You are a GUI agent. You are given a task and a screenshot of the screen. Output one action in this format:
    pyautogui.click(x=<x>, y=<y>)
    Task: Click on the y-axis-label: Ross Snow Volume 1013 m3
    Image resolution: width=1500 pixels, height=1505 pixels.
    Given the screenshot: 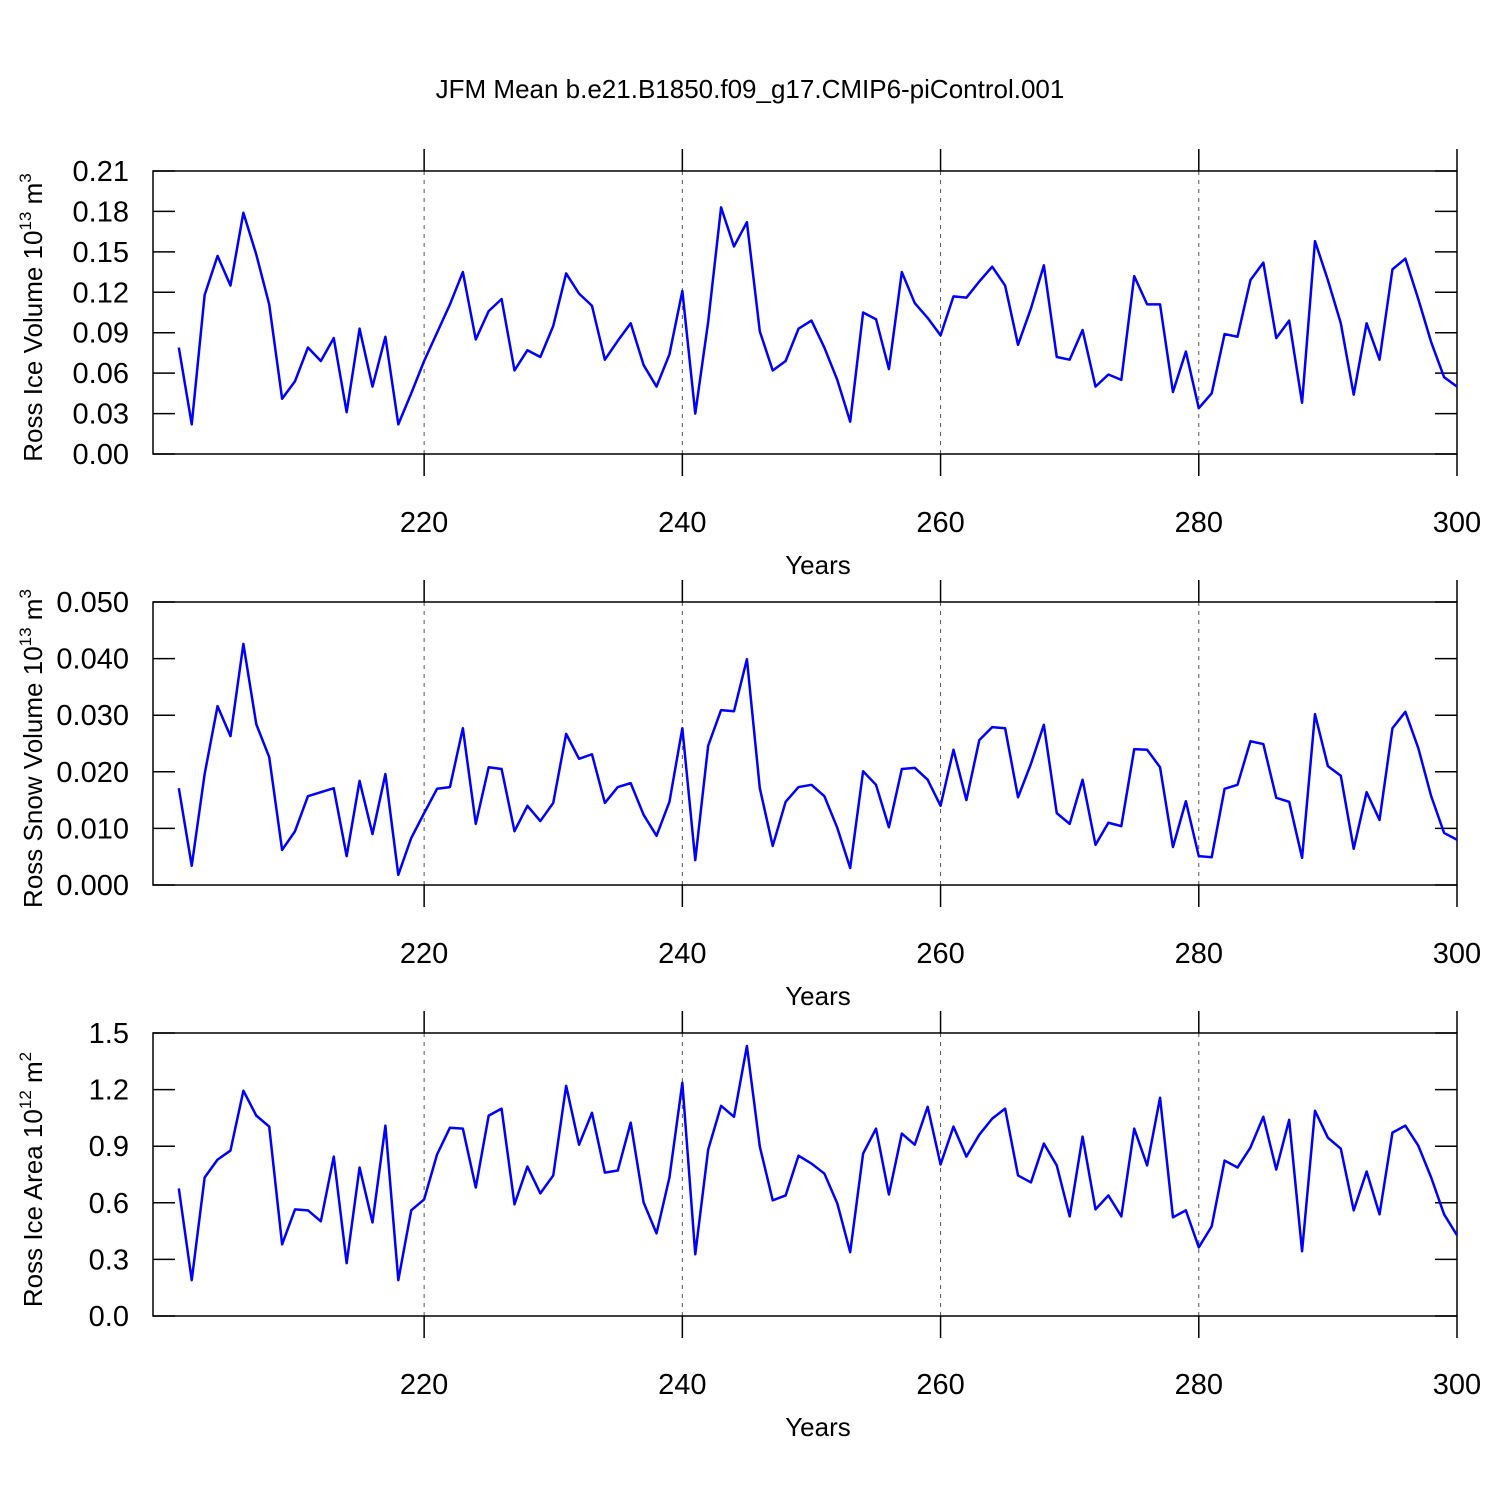 What is the action you would take?
    pyautogui.click(x=32, y=748)
    